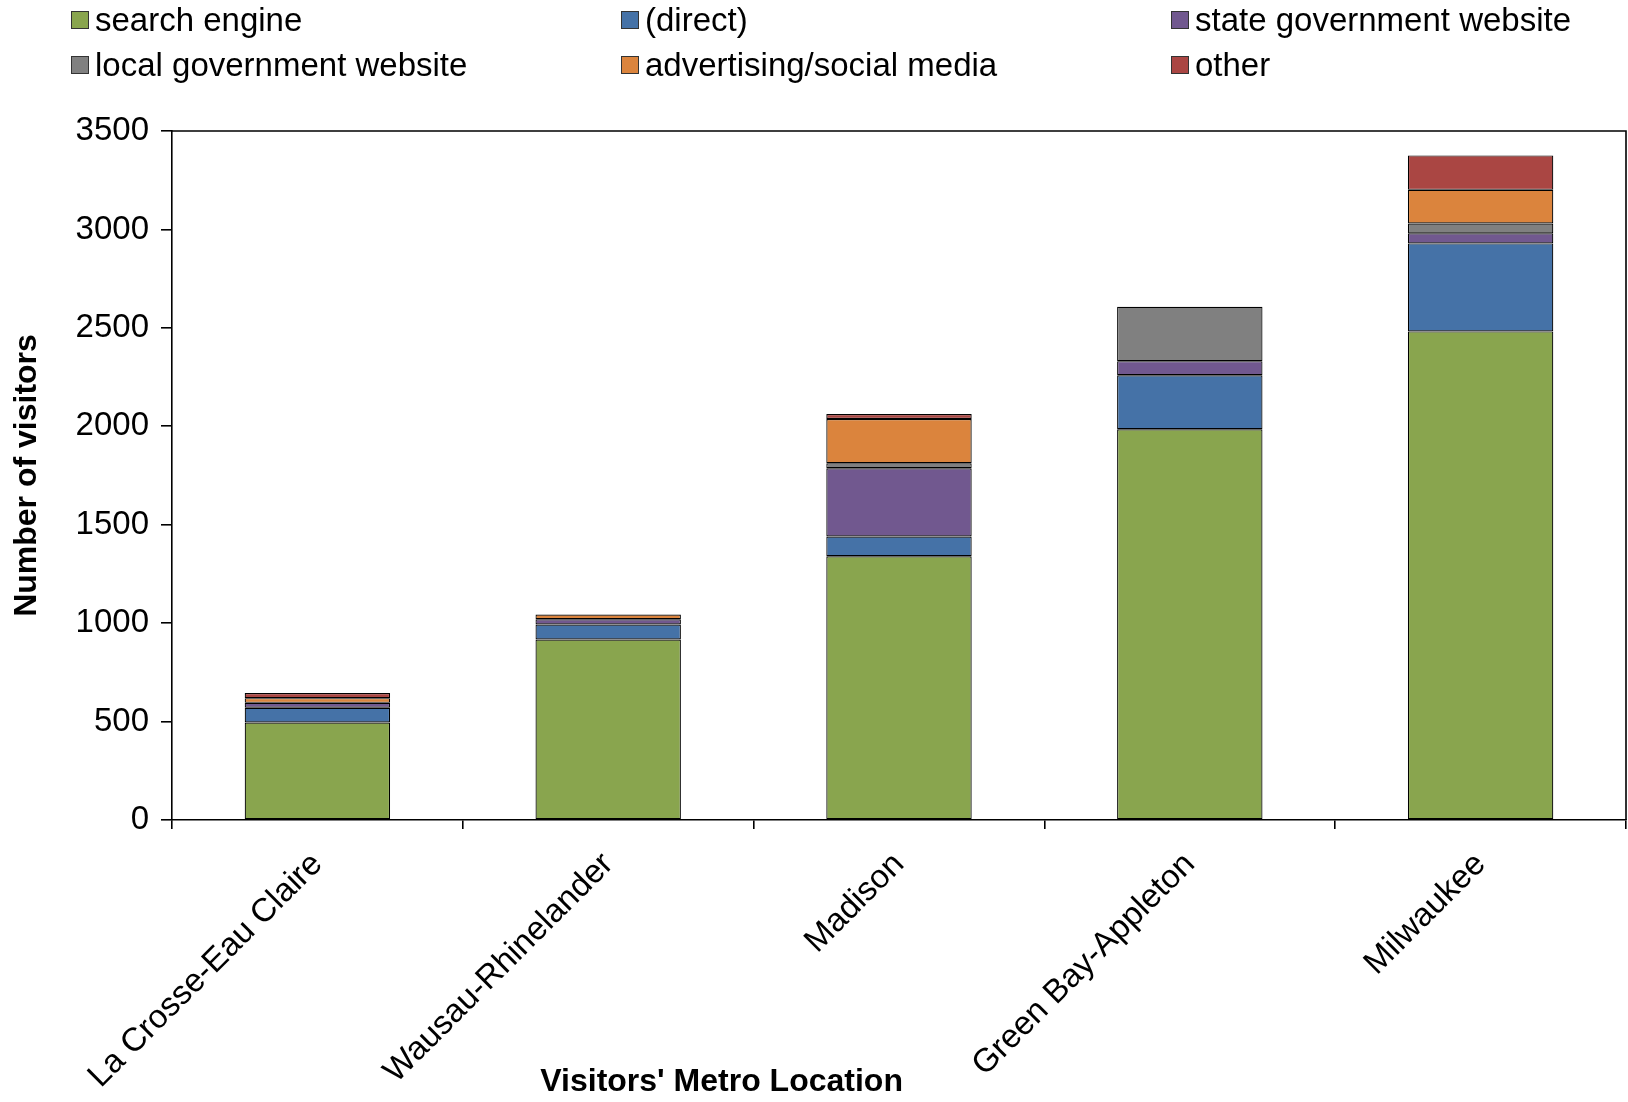  What do you see at coordinates (112, 424) in the screenshot?
I see `y-tick-label: 2000` at bounding box center [112, 424].